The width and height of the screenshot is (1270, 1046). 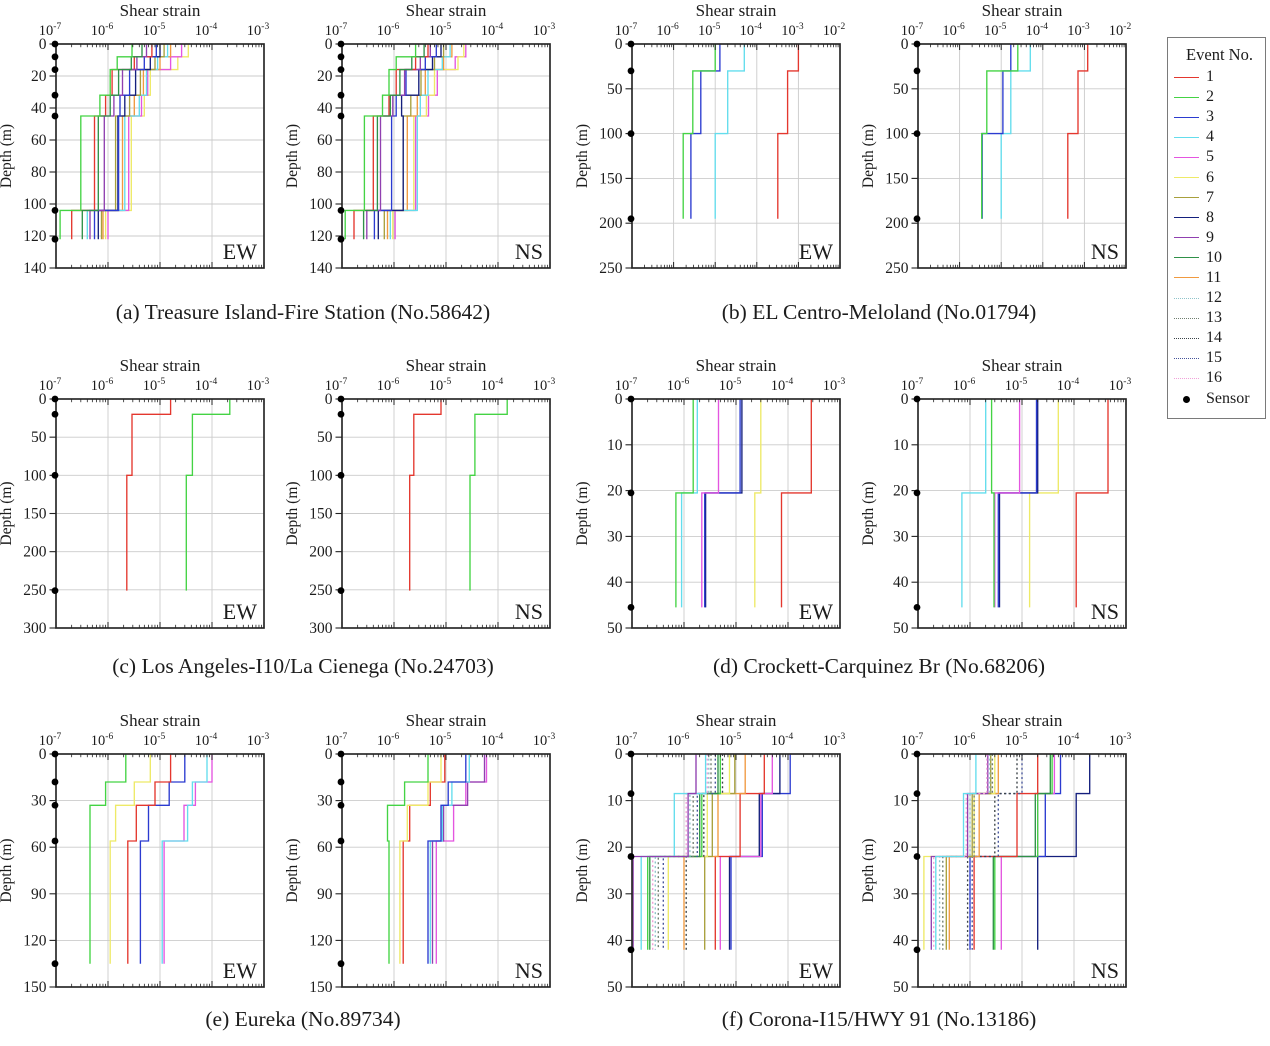 I want to click on legend-item-label: 12, so click(x=1214, y=298).